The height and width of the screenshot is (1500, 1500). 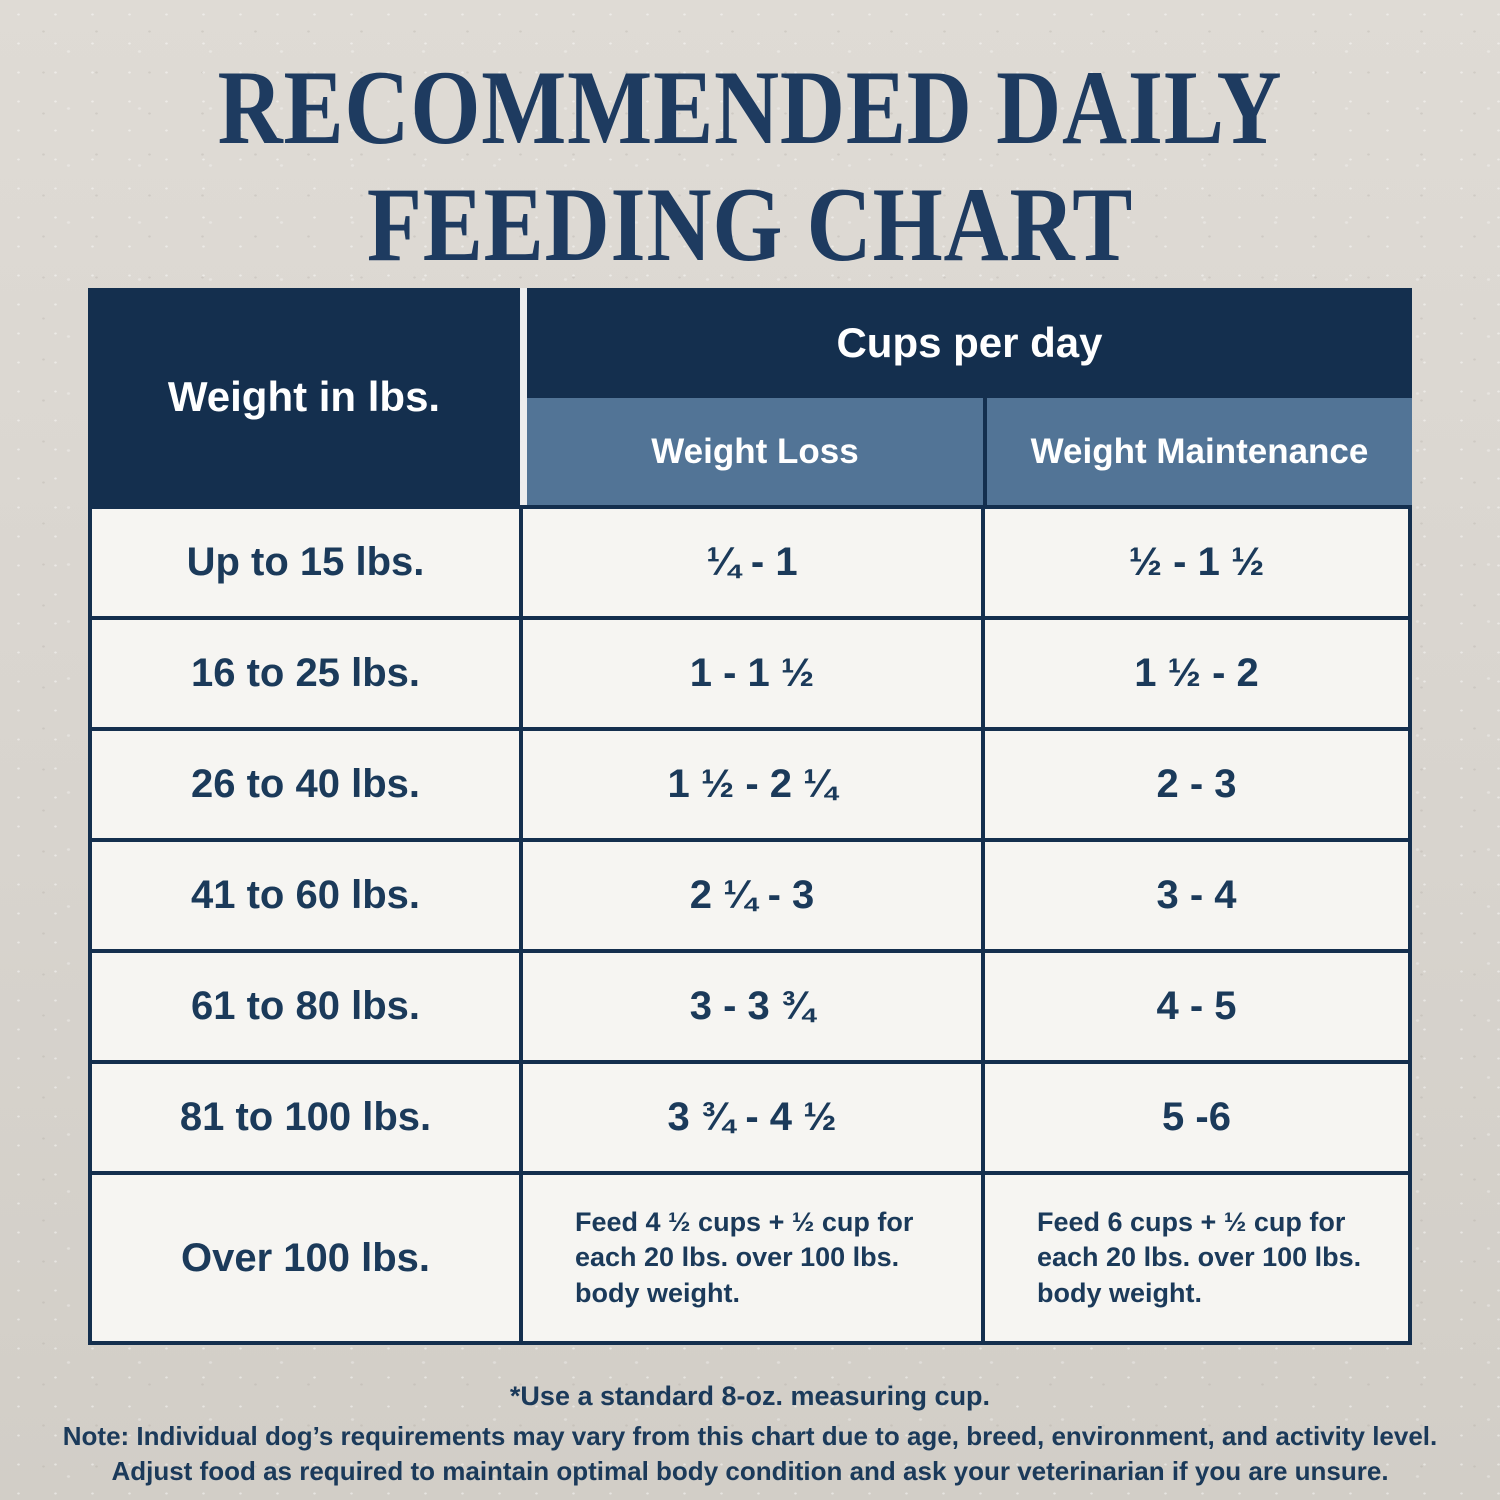 I want to click on page-title-line-2: FEEDING CHART, so click(x=750, y=224).